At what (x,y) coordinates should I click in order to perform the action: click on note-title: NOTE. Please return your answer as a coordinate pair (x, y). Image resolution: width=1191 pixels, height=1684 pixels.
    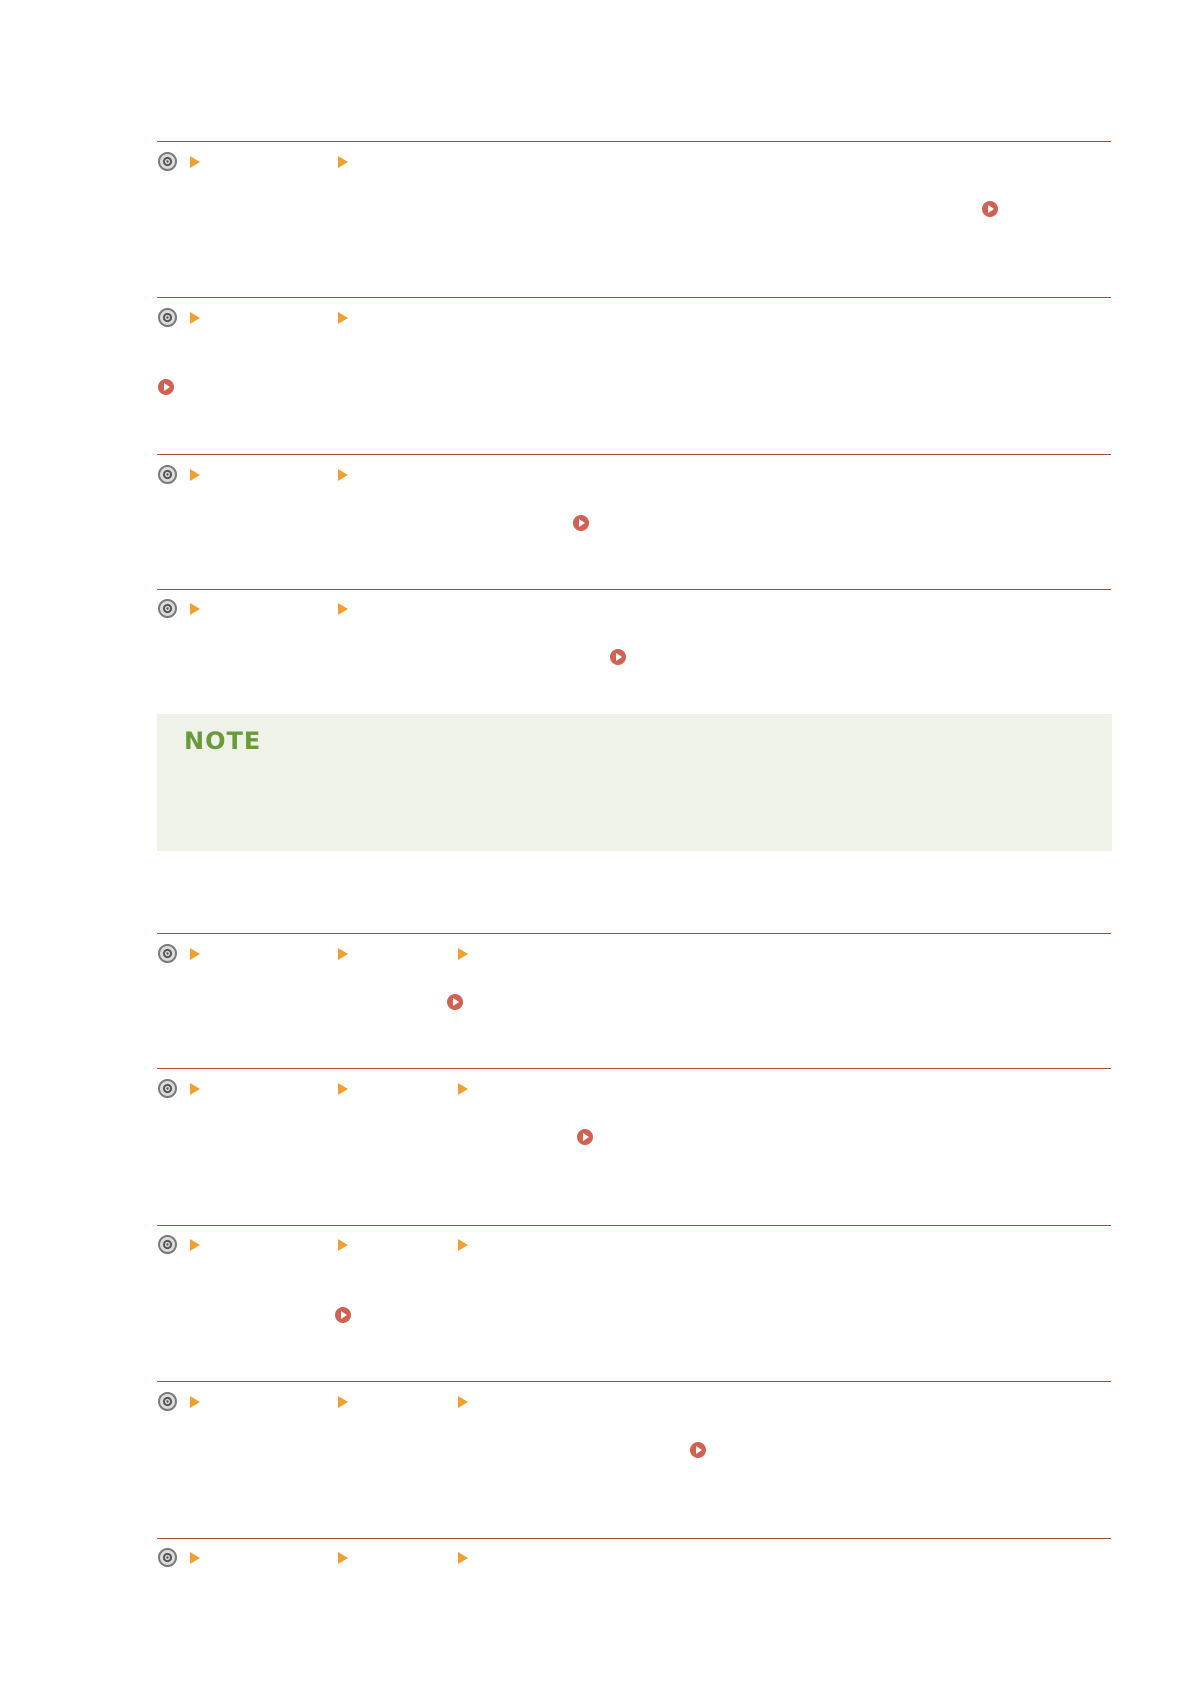
    Looking at the image, I should click on (223, 741).